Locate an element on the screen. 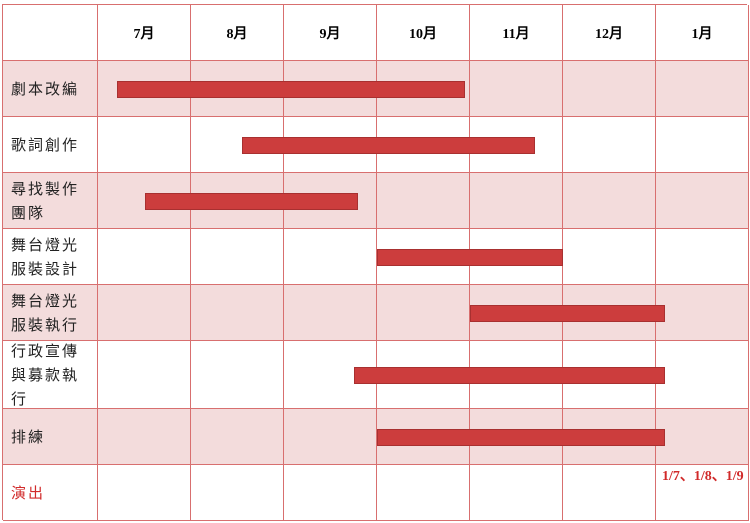  month-header: 9月 is located at coordinates (330, 33).